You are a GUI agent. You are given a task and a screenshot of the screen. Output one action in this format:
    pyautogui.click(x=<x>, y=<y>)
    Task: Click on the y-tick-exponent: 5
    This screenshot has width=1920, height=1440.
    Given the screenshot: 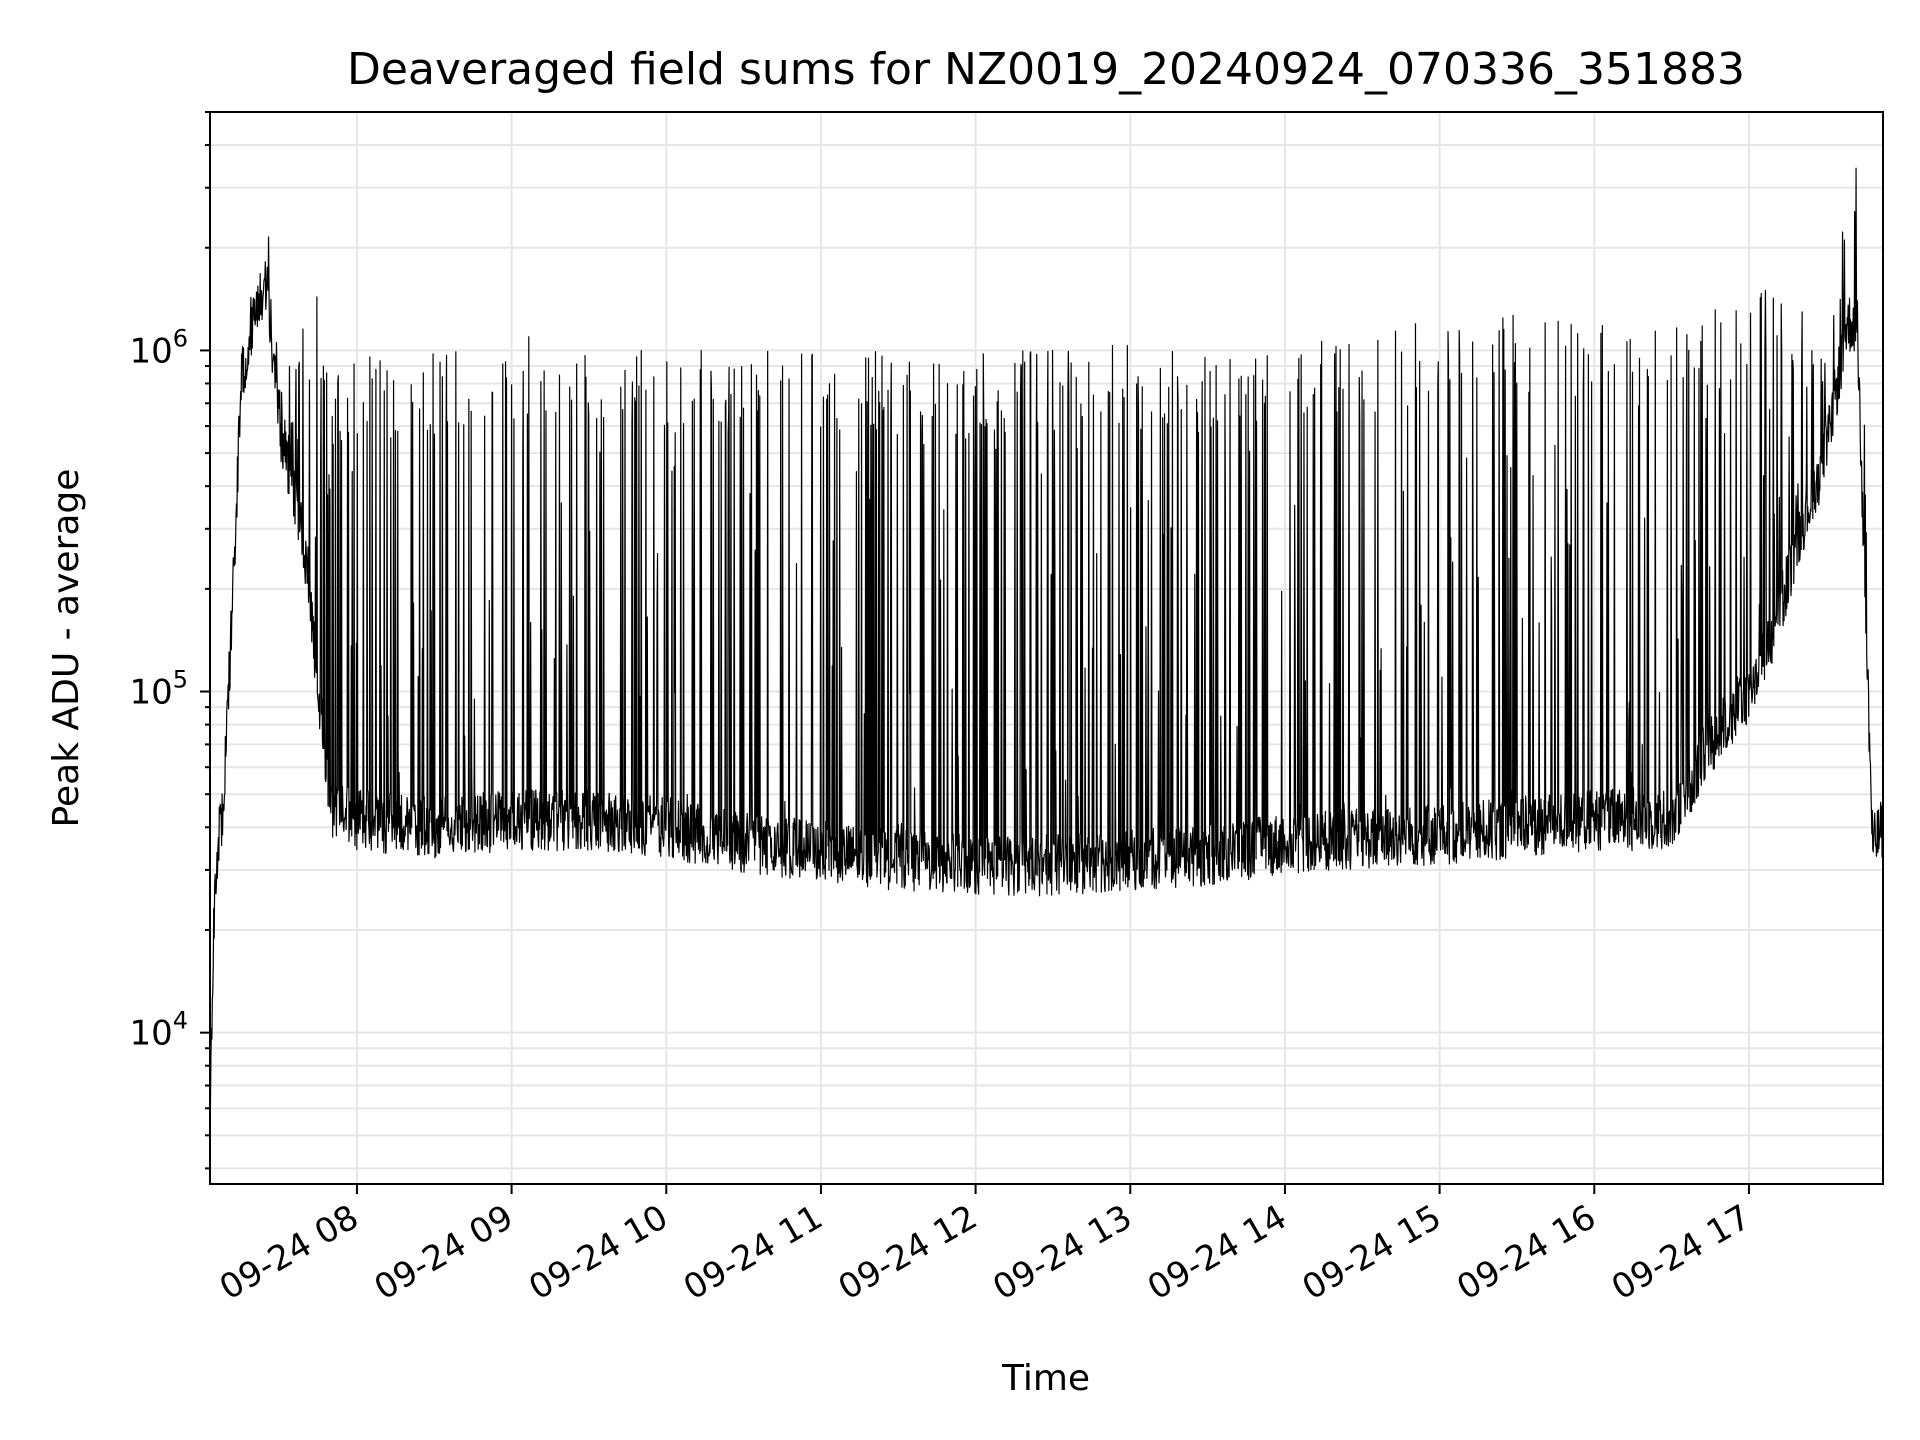 What is the action you would take?
    pyautogui.click(x=180, y=680)
    